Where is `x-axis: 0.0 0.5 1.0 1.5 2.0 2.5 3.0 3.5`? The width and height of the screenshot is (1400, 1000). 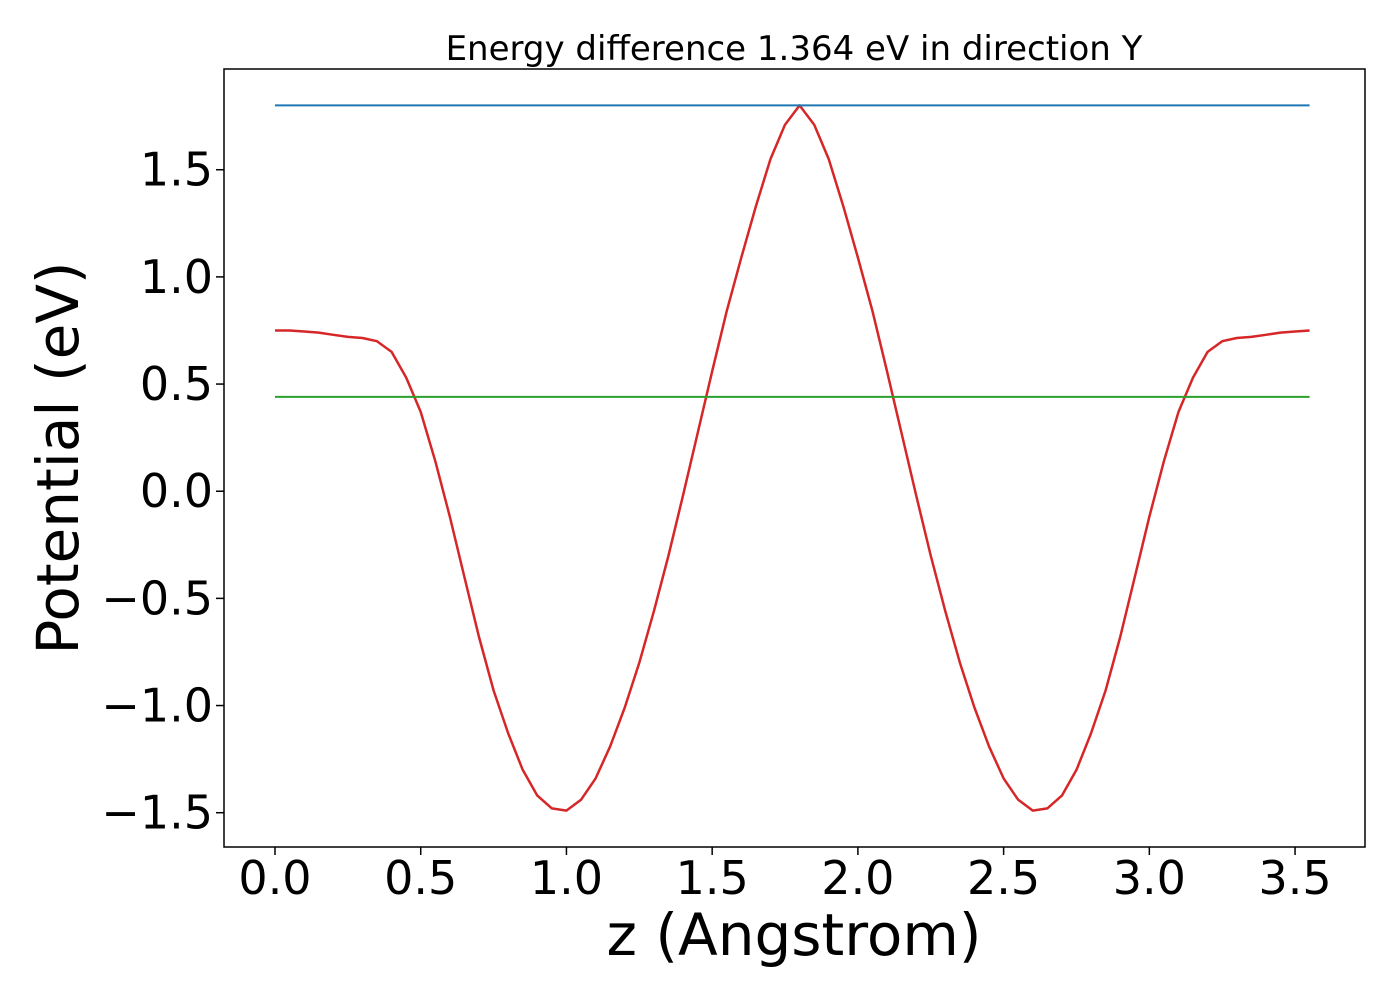
x-axis: 0.0 0.5 1.0 1.5 2.0 2.5 3.0 3.5 is located at coordinates (785, 876).